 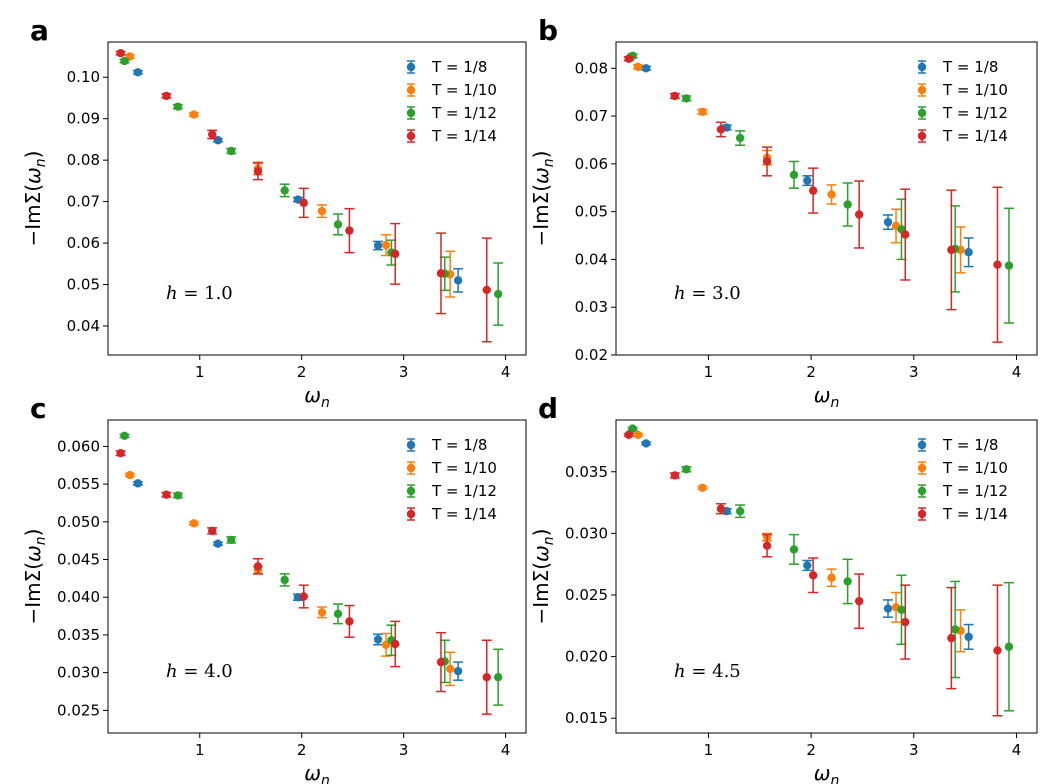 I want to click on y-tick-label: 0.055, so click(x=78, y=484).